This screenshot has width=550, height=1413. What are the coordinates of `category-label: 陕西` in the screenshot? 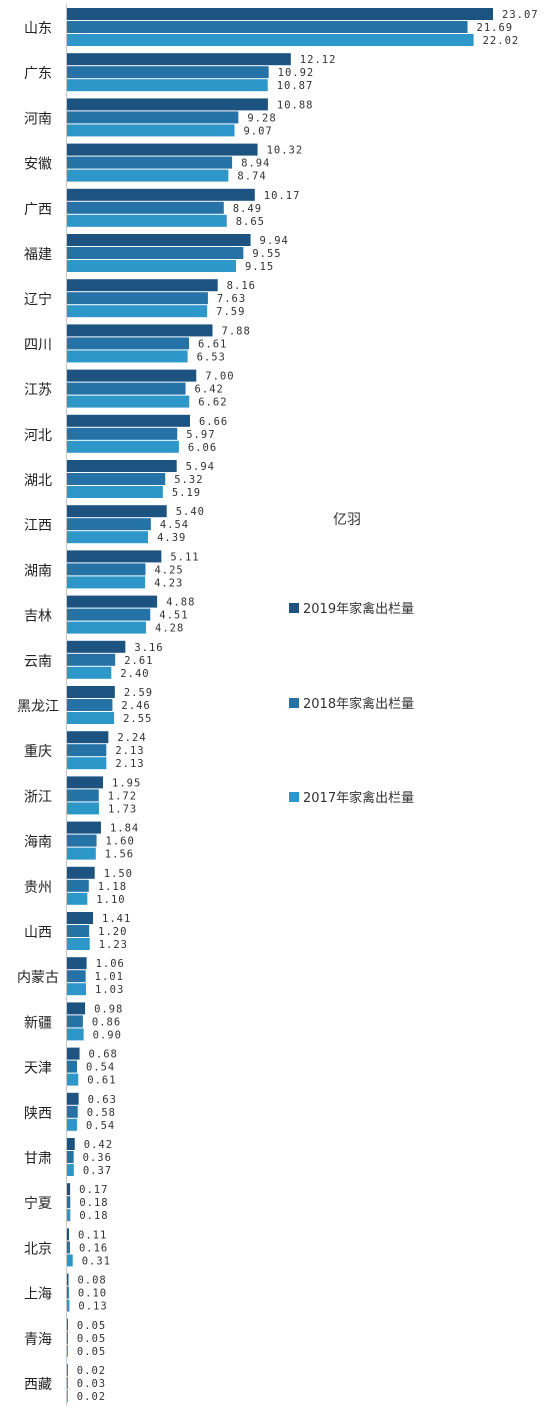 It's located at (38, 1114).